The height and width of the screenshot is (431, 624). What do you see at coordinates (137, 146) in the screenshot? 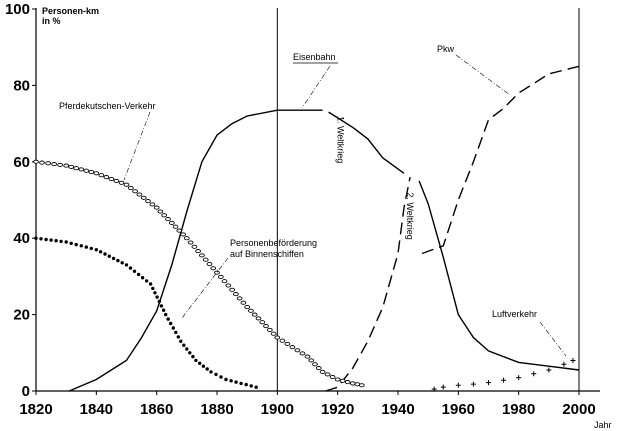
I see `pferdekutschen-leader-line` at bounding box center [137, 146].